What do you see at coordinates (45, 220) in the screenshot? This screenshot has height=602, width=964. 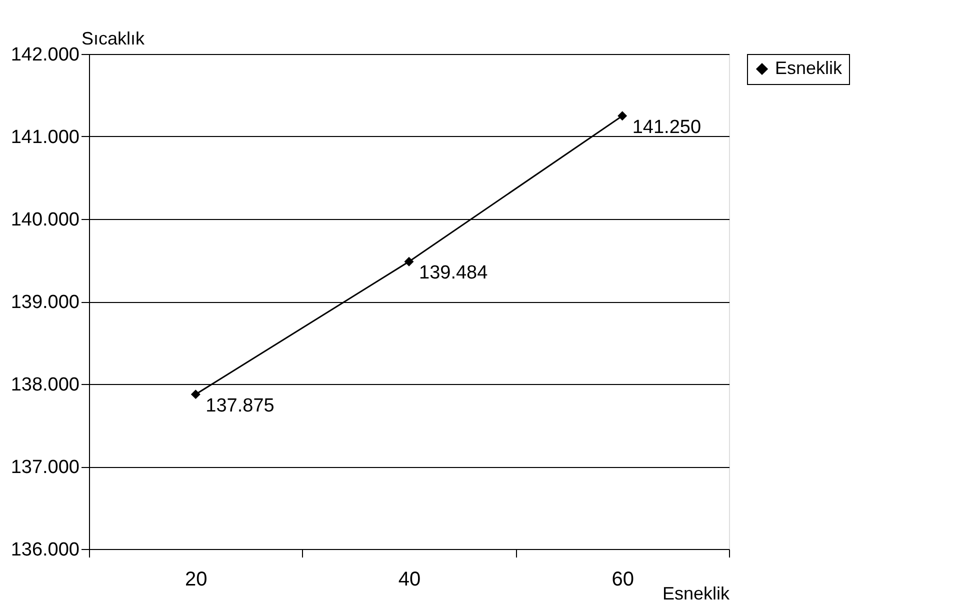 I see `y-tick-label: 140.000` at bounding box center [45, 220].